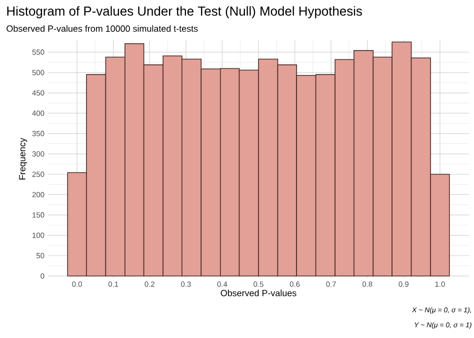  I want to click on chart-title: Histogram of P-values Under the Test (Null) Model Hypothesis, so click(184, 12).